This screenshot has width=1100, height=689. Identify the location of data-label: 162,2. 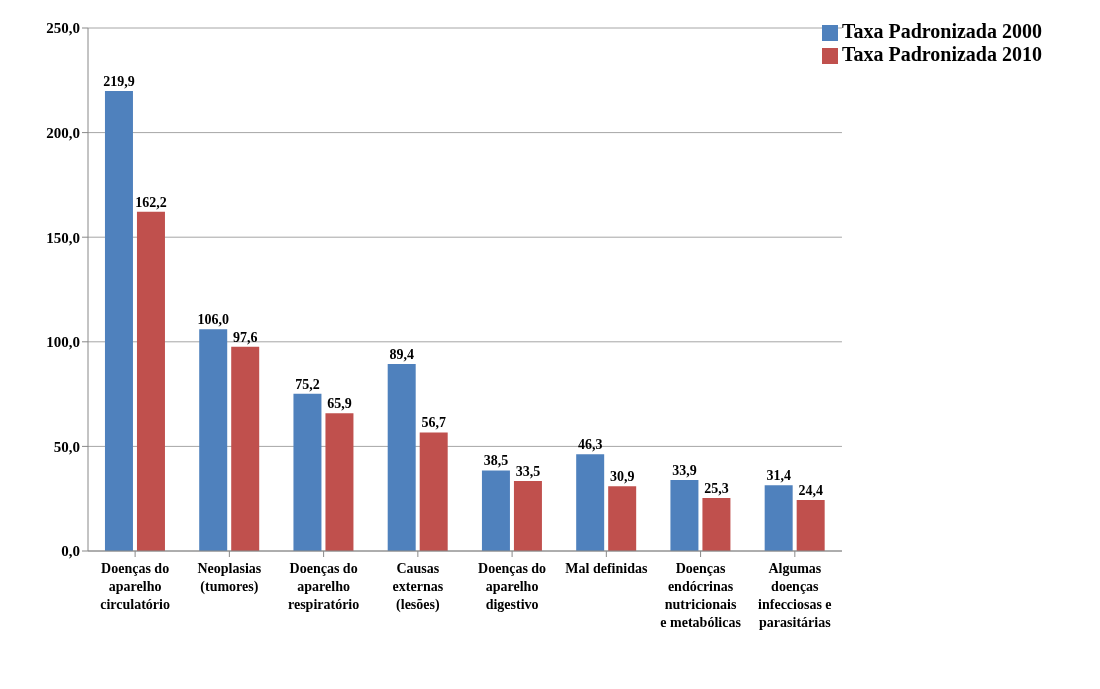
(151, 202).